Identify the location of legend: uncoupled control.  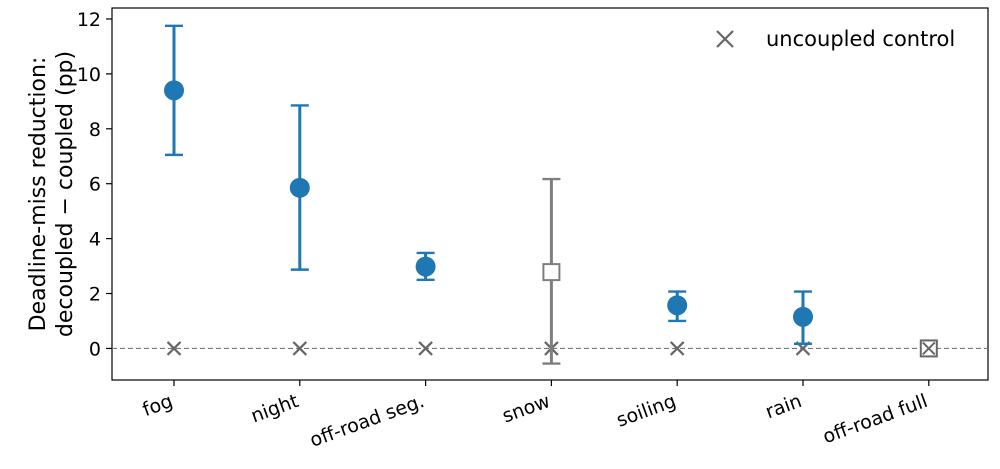
(835, 39).